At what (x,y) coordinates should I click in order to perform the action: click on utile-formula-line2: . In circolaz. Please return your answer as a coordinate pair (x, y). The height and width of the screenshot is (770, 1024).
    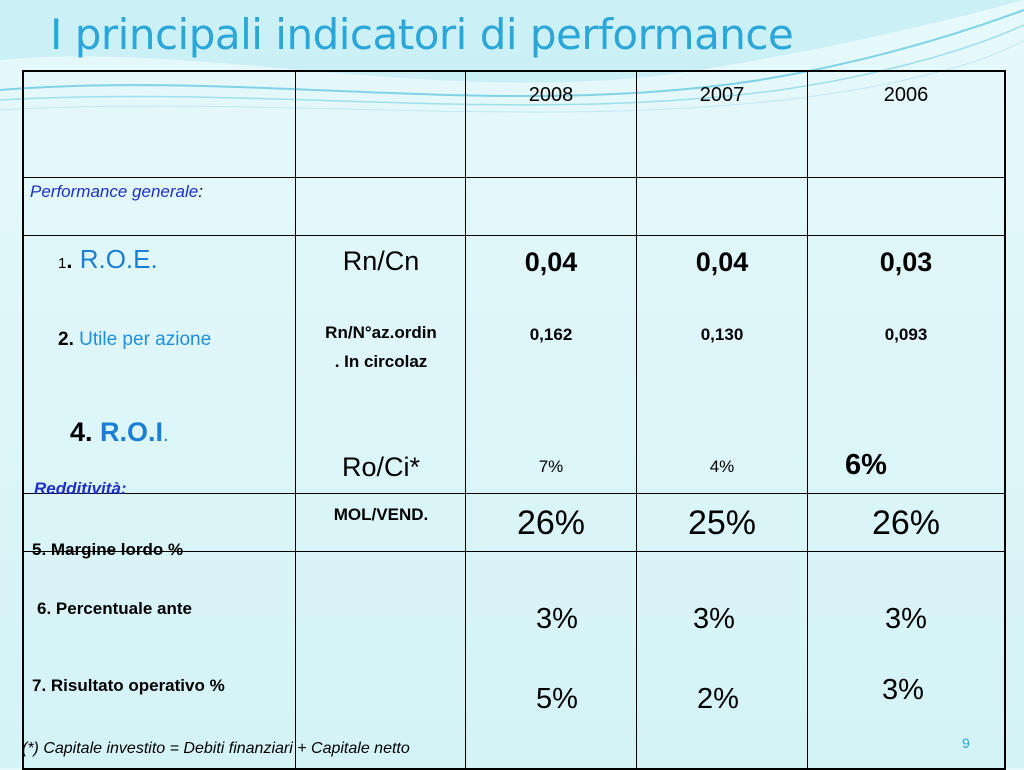
    Looking at the image, I should click on (381, 361).